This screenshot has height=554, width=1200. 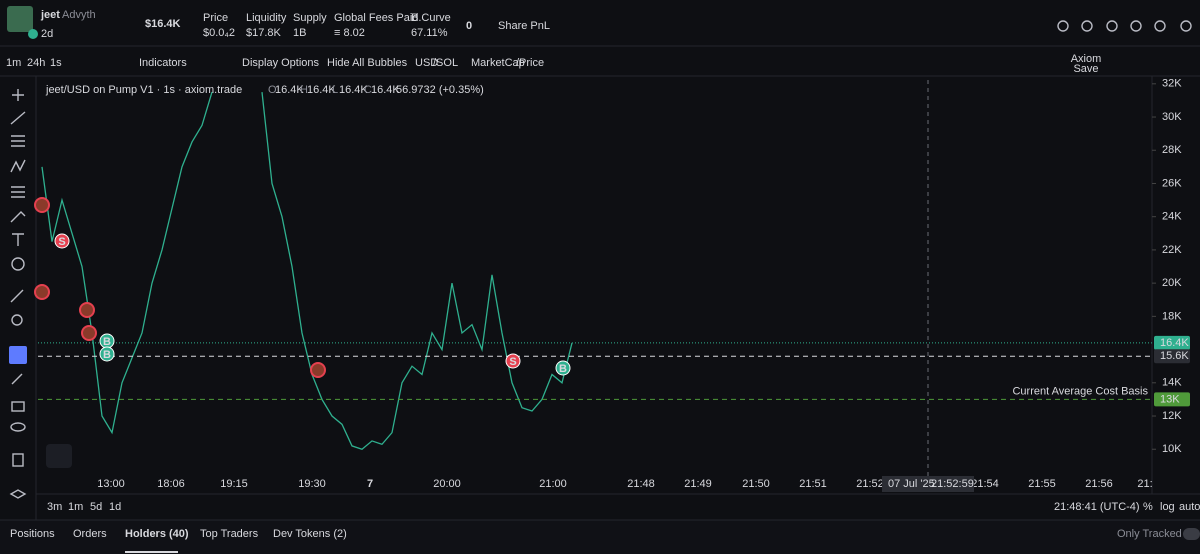 I want to click on tool-line, so click(x=18, y=118).